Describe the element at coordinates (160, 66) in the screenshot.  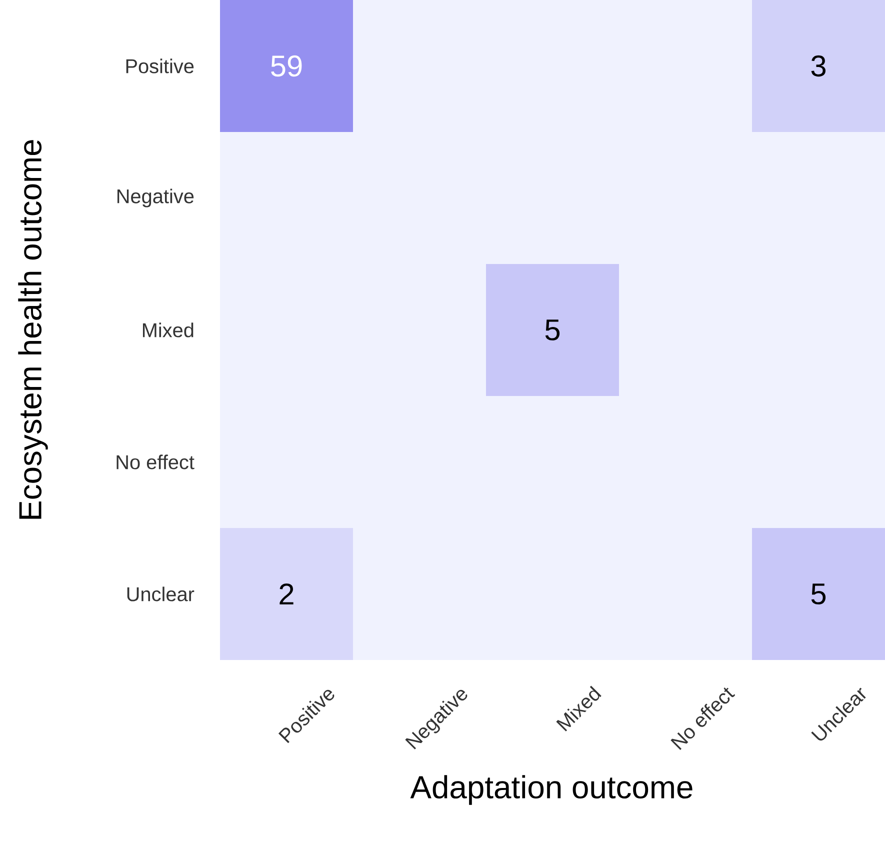
I see `y-tick-label: Positive` at that location.